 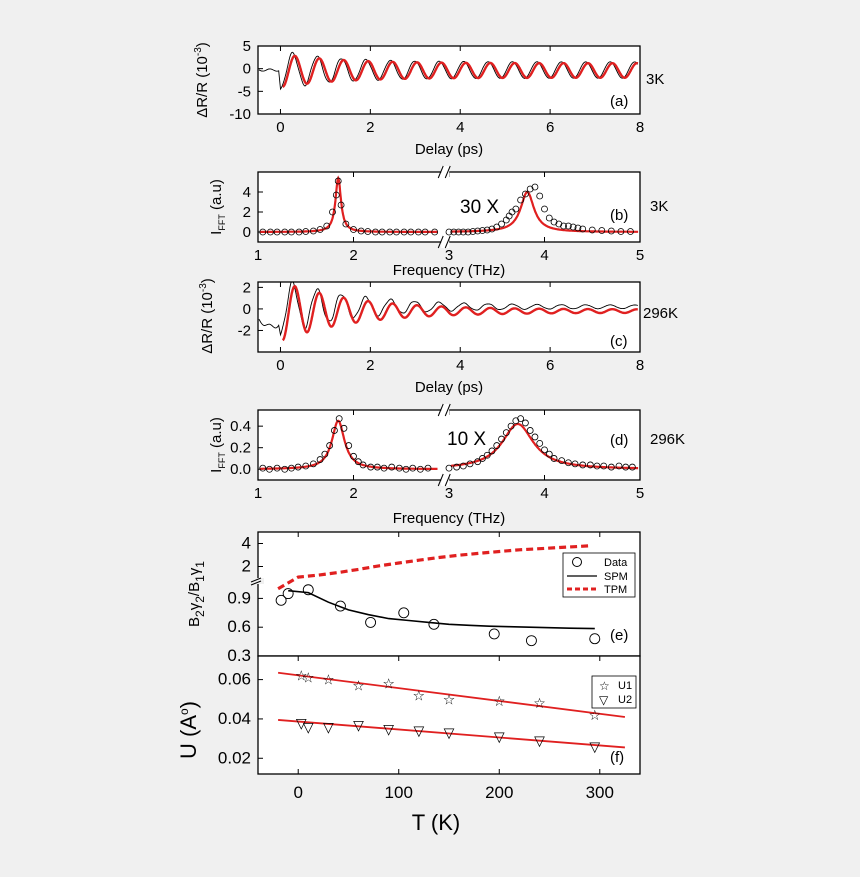 What do you see at coordinates (247, 192) in the screenshot?
I see `y-tick-label: 4` at bounding box center [247, 192].